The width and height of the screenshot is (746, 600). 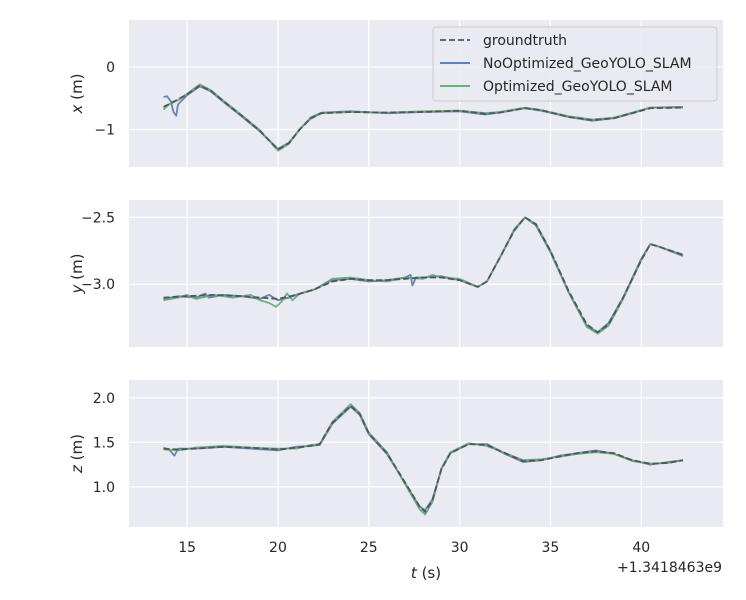 What do you see at coordinates (429, 573) in the screenshot?
I see `x-axis-label-unit: (s)` at bounding box center [429, 573].